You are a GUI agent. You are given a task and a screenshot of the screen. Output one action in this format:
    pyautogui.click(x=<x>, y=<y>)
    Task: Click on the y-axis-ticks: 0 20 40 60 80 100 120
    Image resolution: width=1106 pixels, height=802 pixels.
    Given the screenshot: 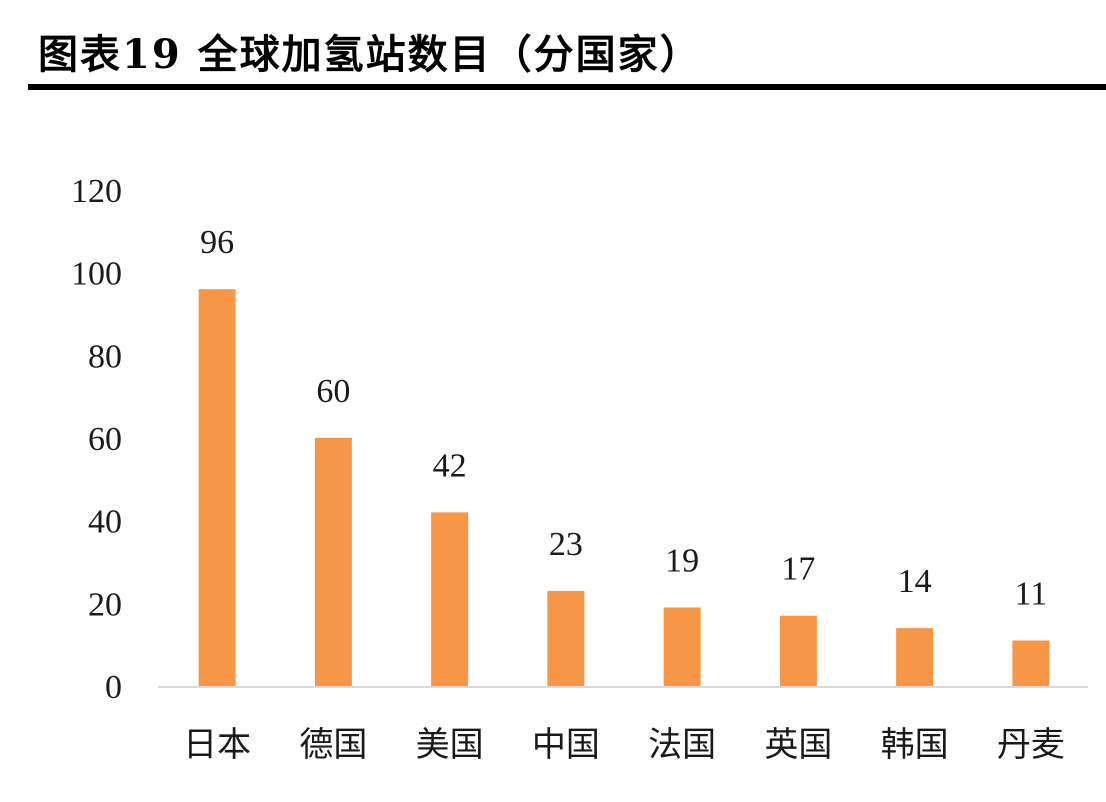 What is the action you would take?
    pyautogui.click(x=96, y=439)
    